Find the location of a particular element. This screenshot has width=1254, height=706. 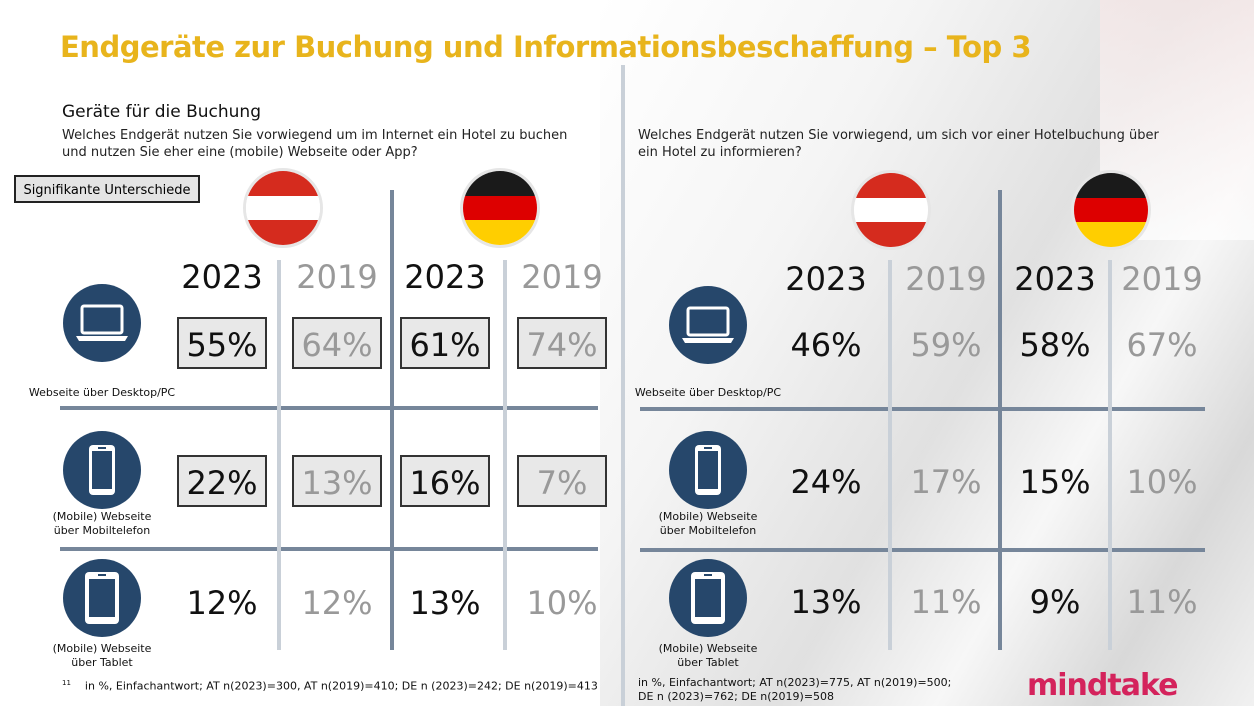

left-flag-austria is located at coordinates (283, 208).